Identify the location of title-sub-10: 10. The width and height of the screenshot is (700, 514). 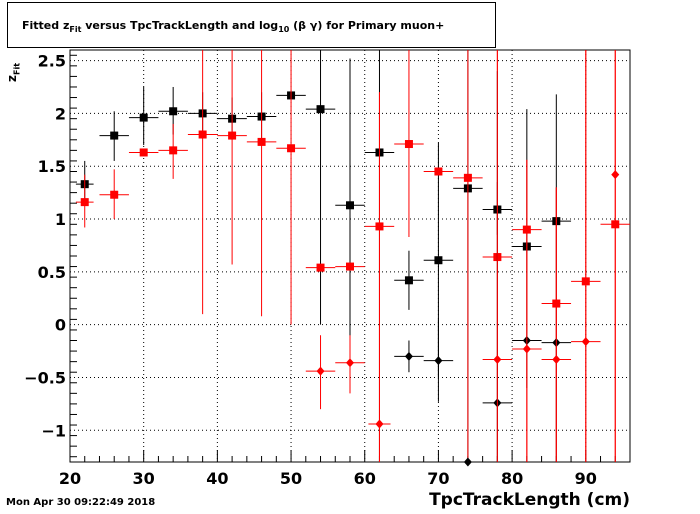
(284, 30).